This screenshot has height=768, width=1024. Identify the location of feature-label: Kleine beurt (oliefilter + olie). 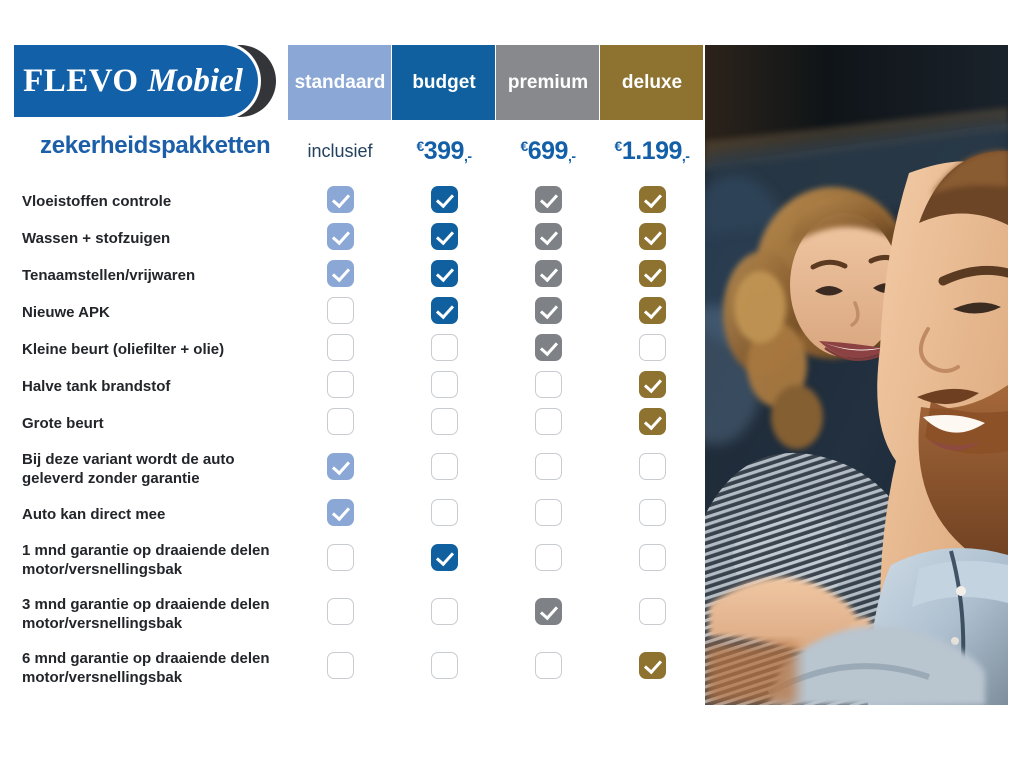
(123, 349).